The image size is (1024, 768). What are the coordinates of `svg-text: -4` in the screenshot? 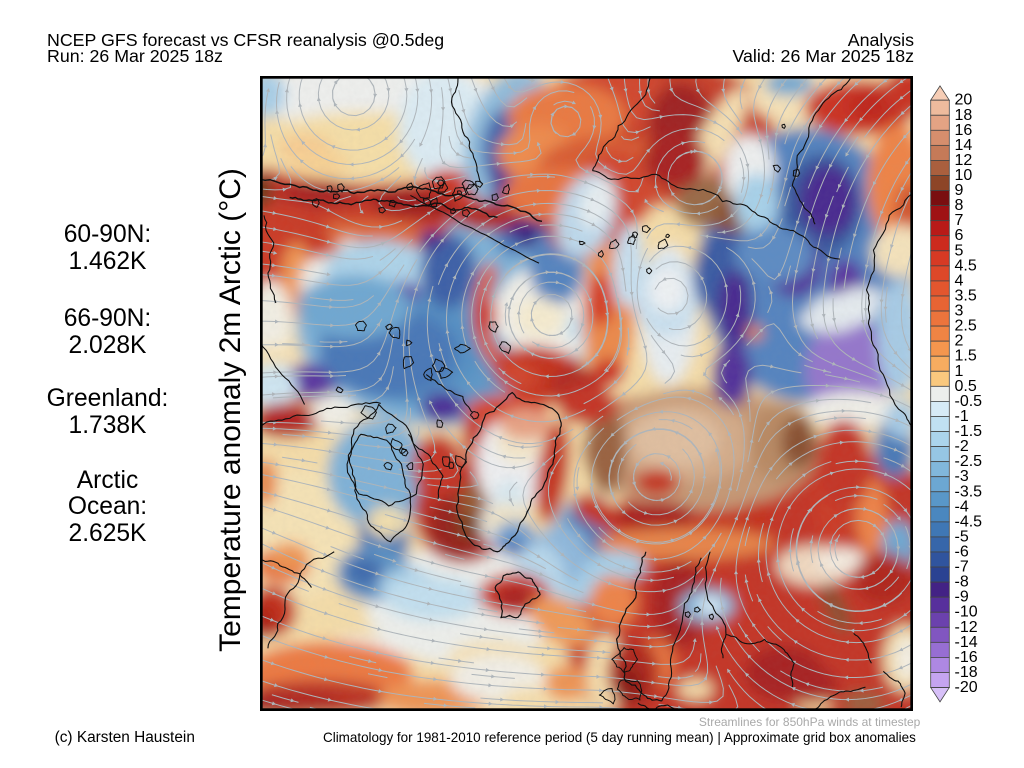 It's located at (962, 506).